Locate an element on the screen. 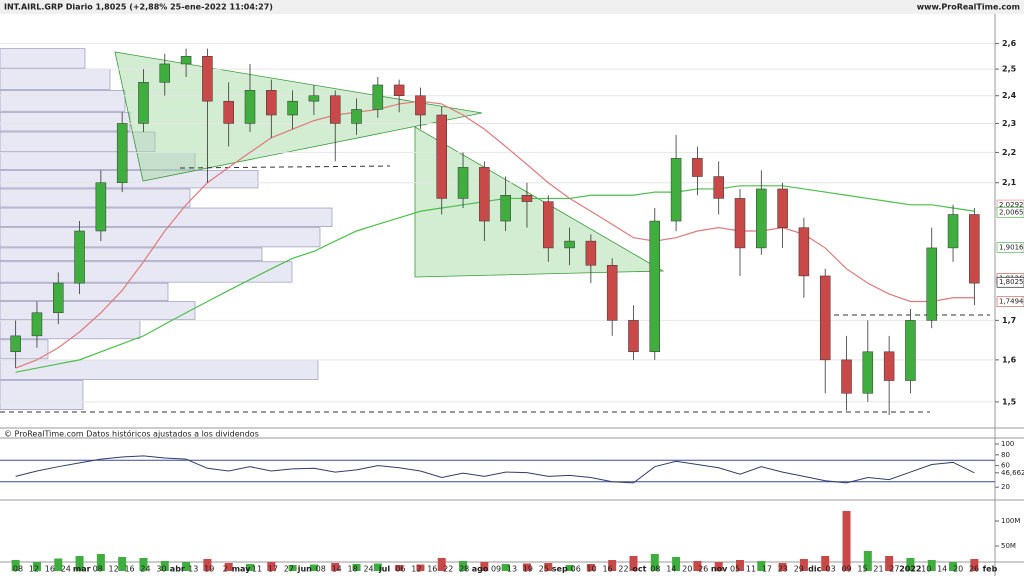  x-tick-label: 11 is located at coordinates (257, 569).